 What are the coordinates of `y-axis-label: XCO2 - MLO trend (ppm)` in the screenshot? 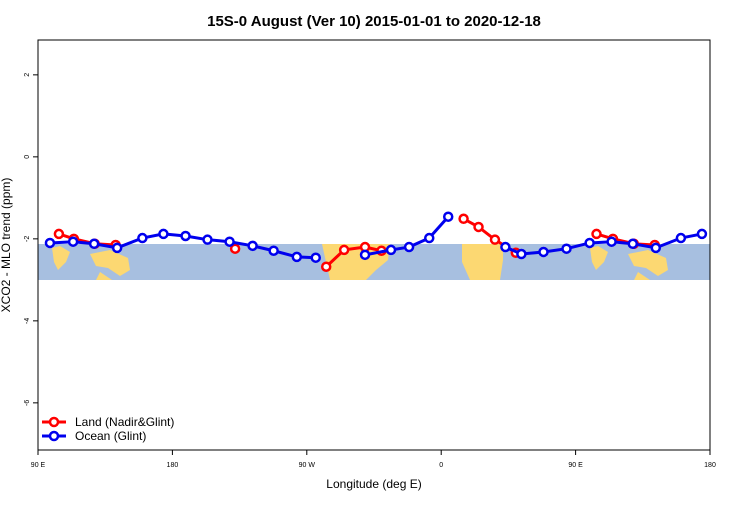 It's located at (6, 245).